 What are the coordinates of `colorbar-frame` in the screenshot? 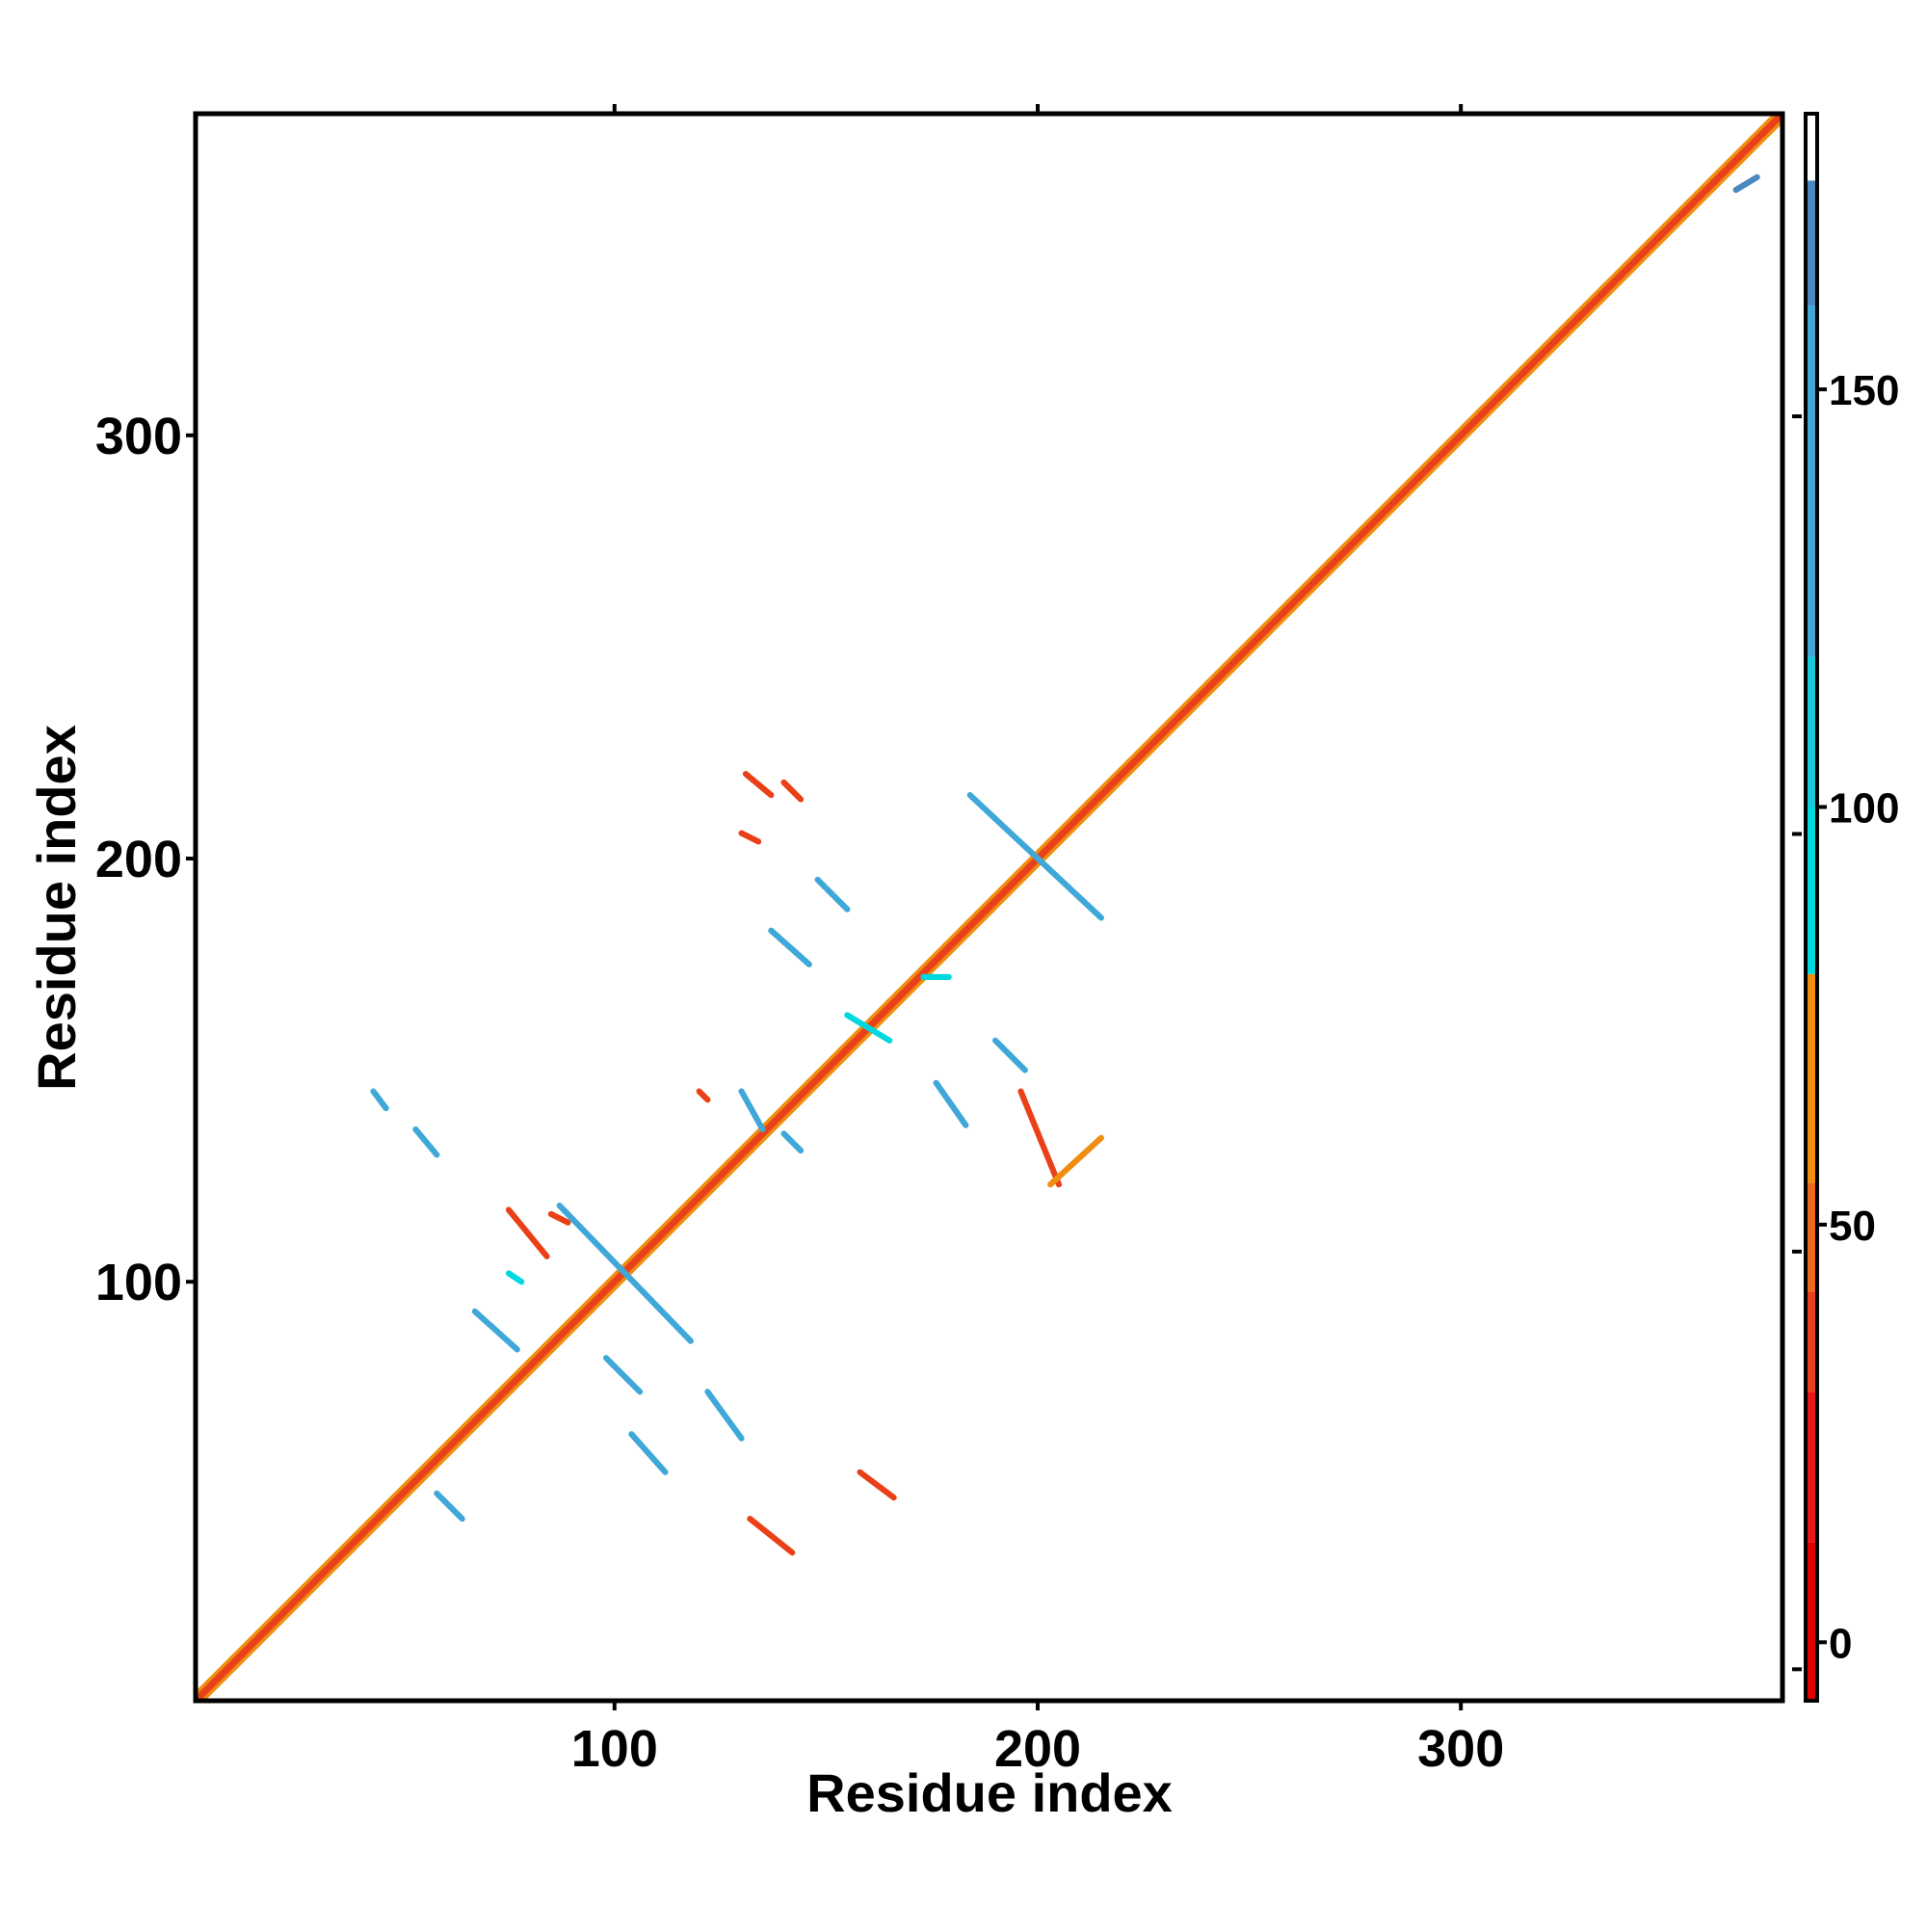 It's located at (1812, 907).